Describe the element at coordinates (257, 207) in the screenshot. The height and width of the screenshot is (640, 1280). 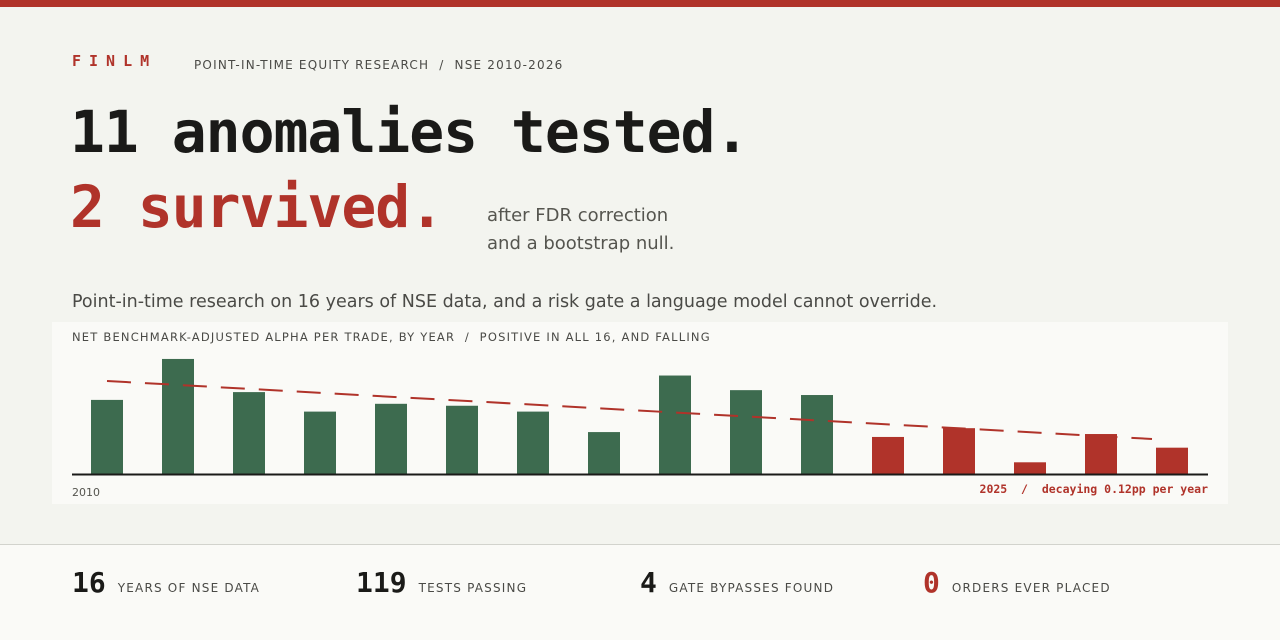
I see `headline-survived: 2 survived.` at that location.